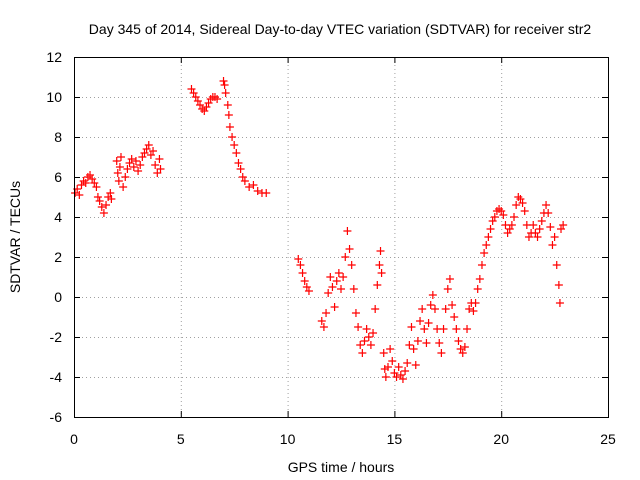 The image size is (640, 480). Describe the element at coordinates (56, 417) in the screenshot. I see `y-tick-label: -6` at that location.